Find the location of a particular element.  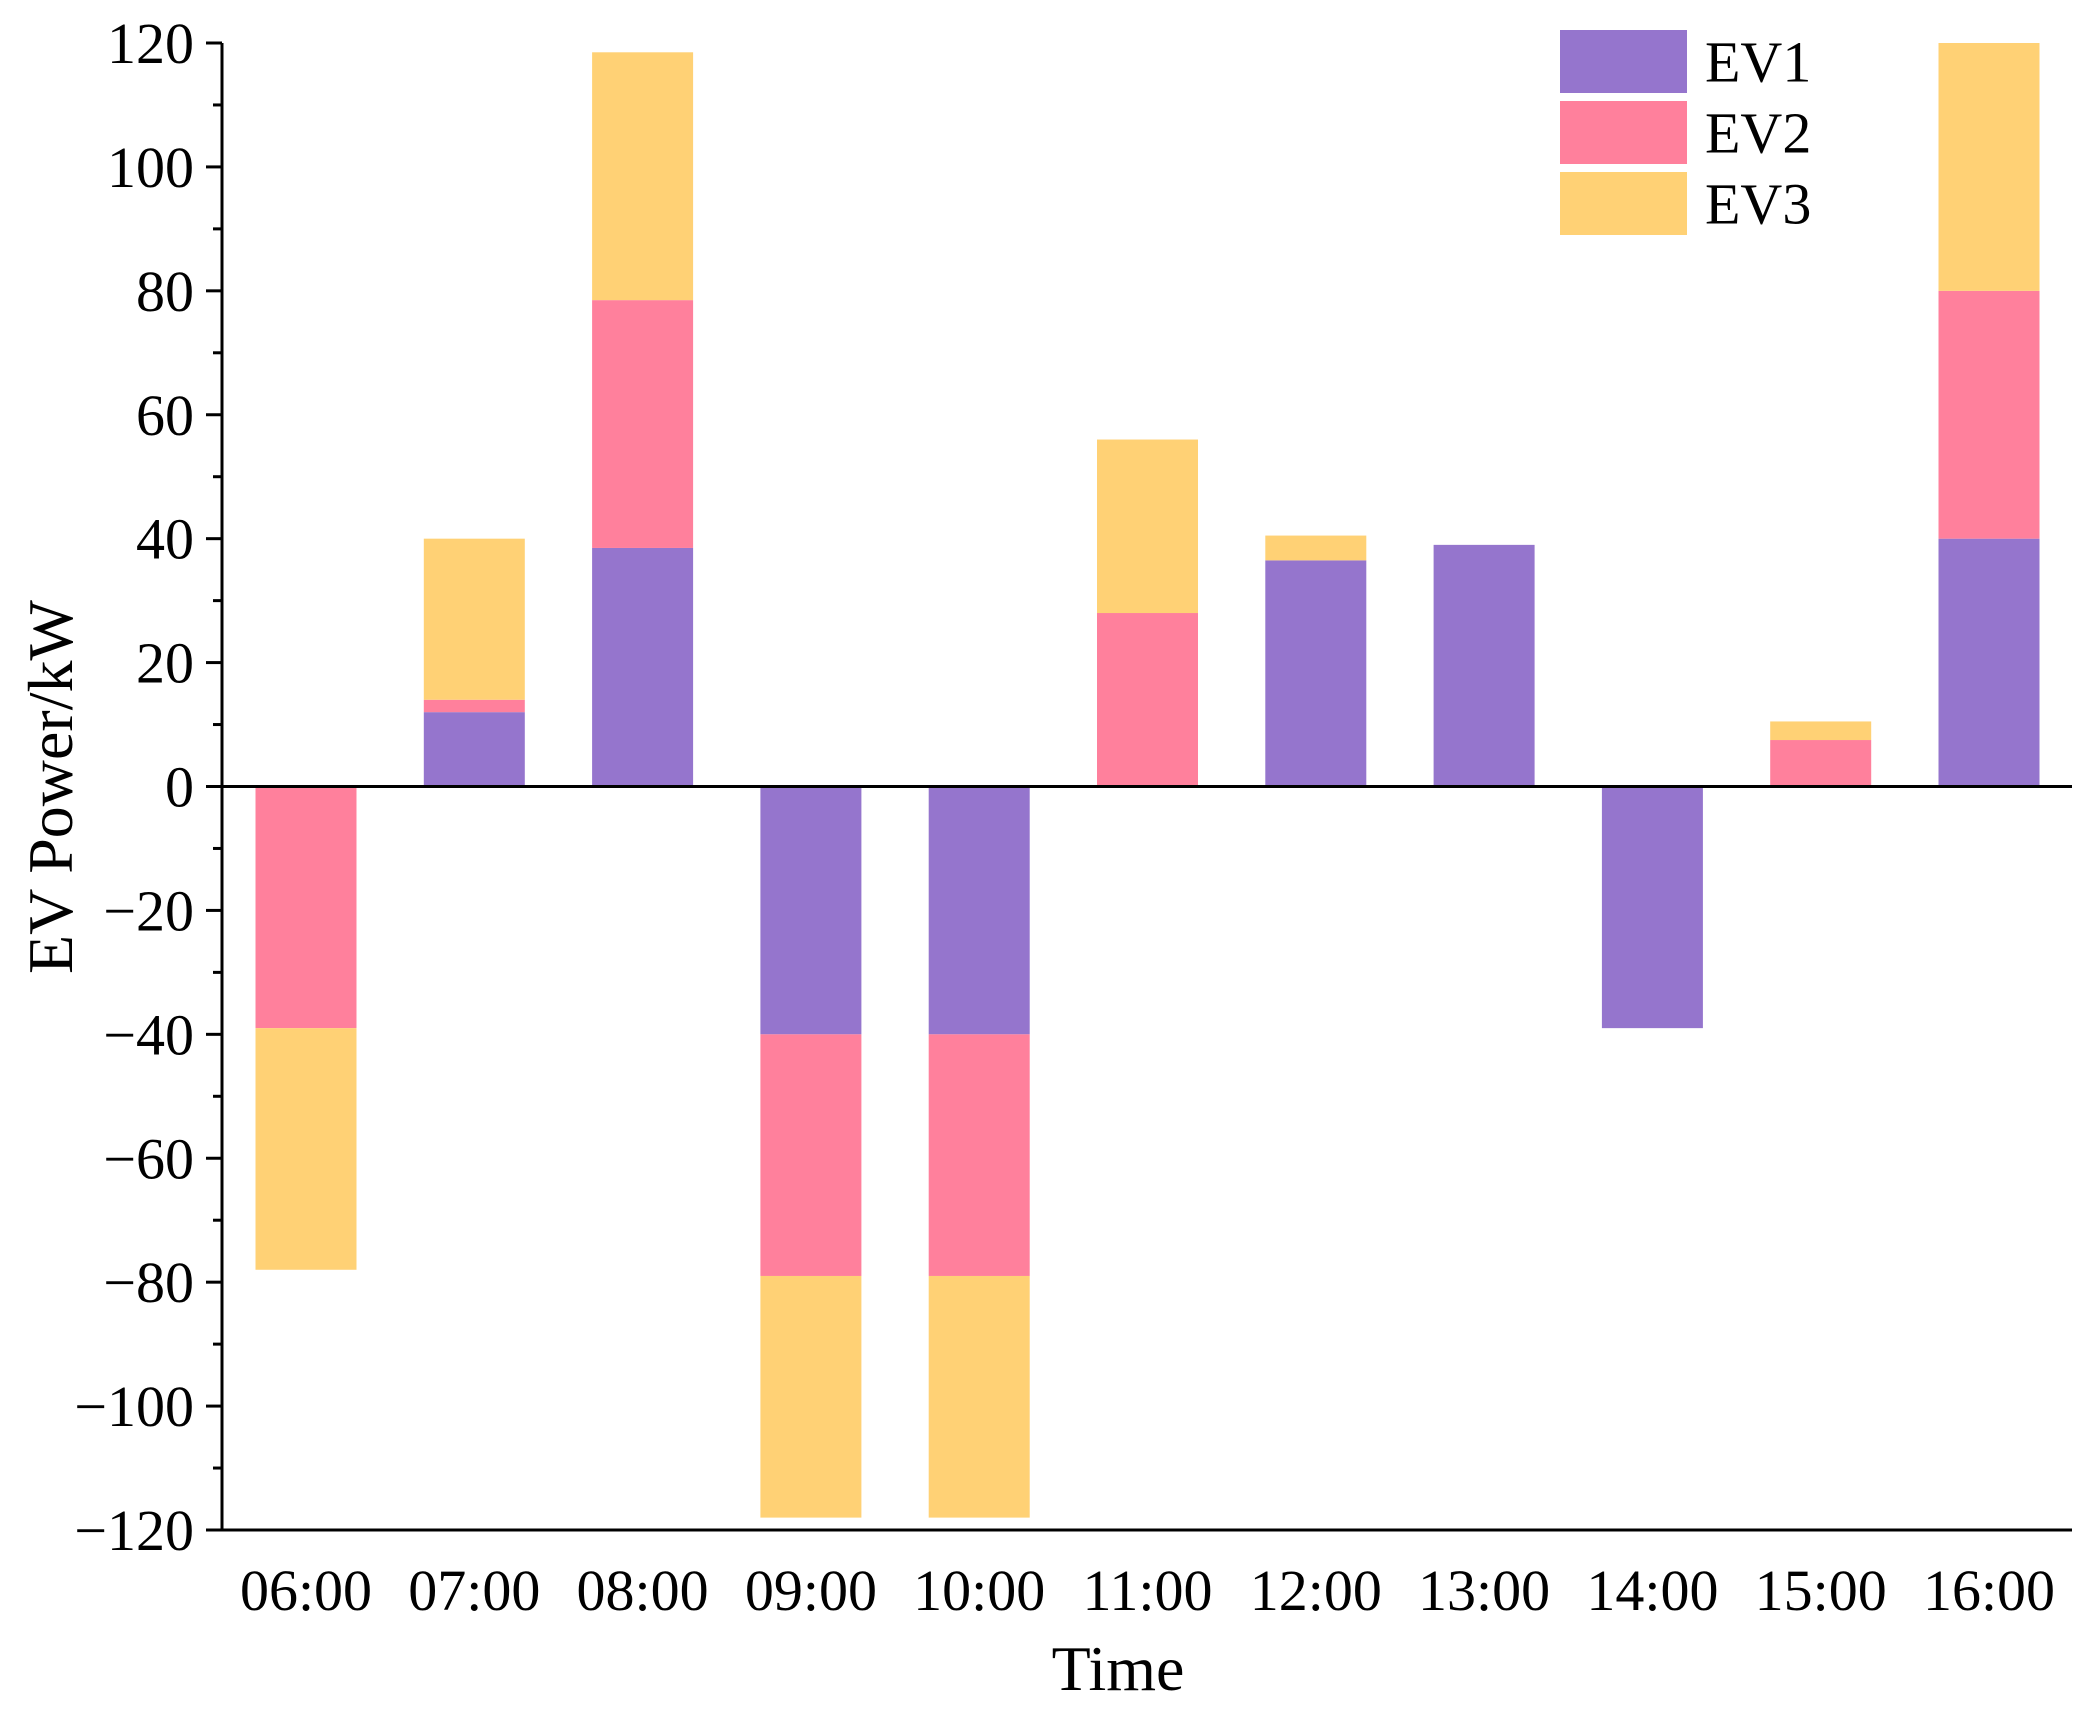

y-tick-label: 120 is located at coordinates (150, 43).